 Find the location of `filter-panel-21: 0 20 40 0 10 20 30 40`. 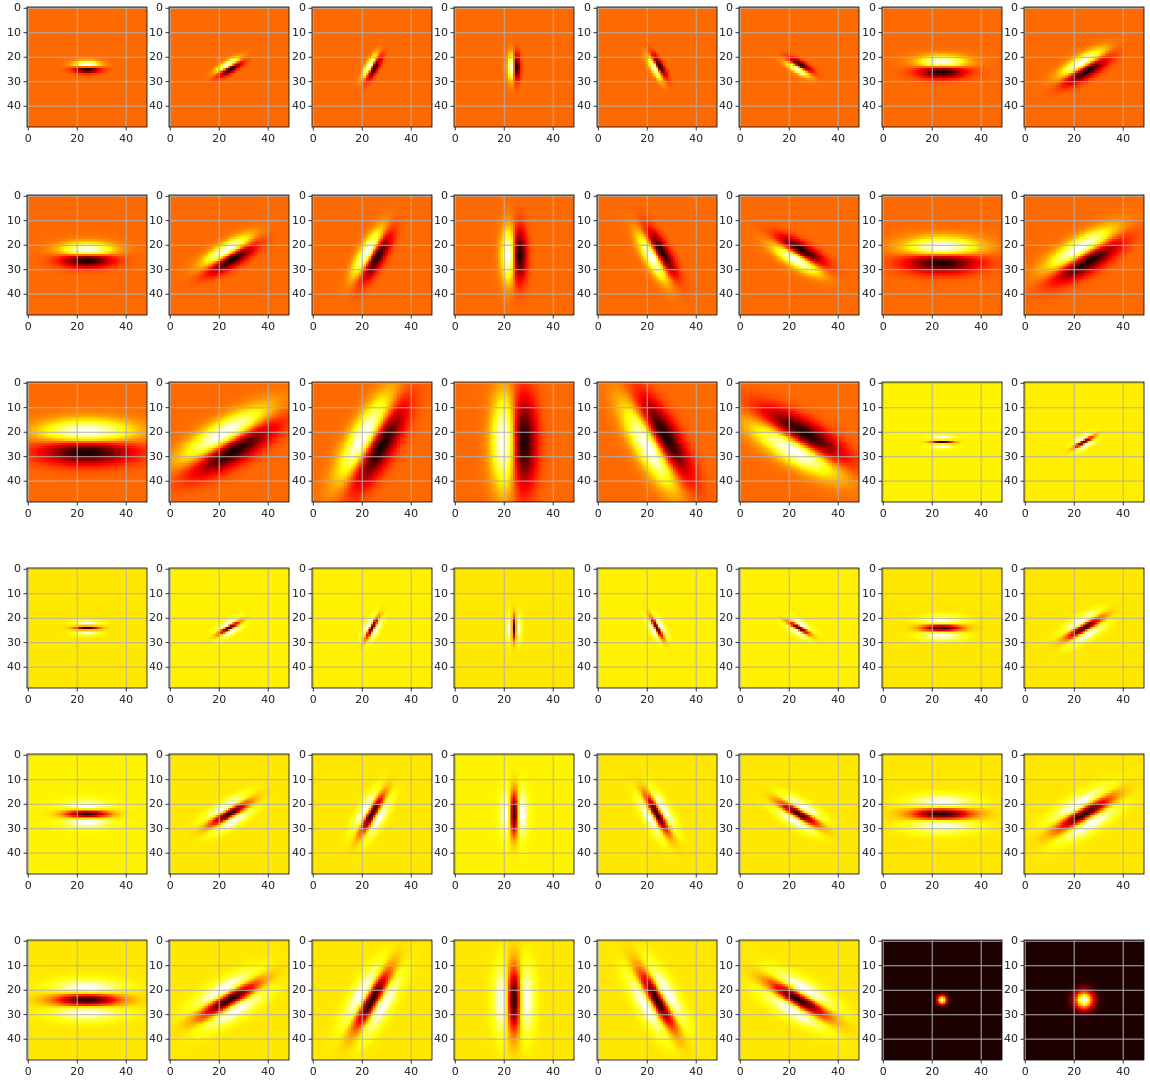

filter-panel-21: 0 20 40 0 10 20 30 40 is located at coordinates (647, 448).